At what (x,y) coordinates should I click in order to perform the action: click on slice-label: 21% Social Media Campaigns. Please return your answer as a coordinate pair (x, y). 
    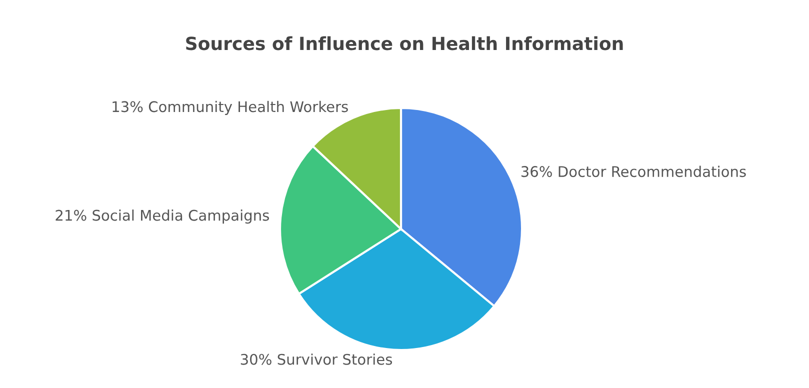
    Looking at the image, I should click on (162, 217).